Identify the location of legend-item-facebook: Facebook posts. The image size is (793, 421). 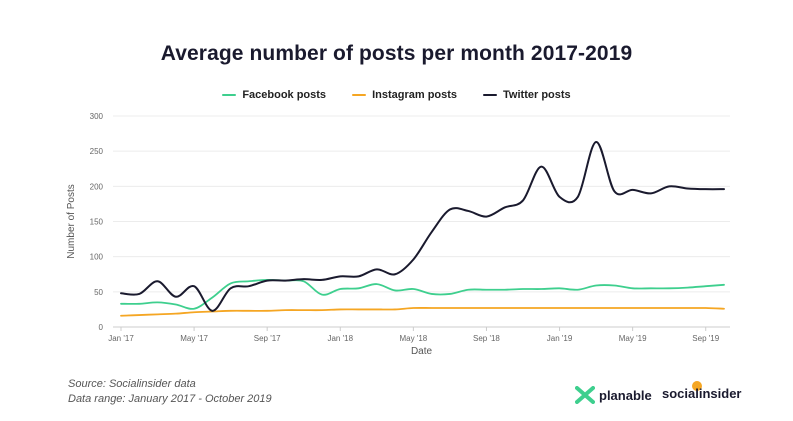
(274, 95).